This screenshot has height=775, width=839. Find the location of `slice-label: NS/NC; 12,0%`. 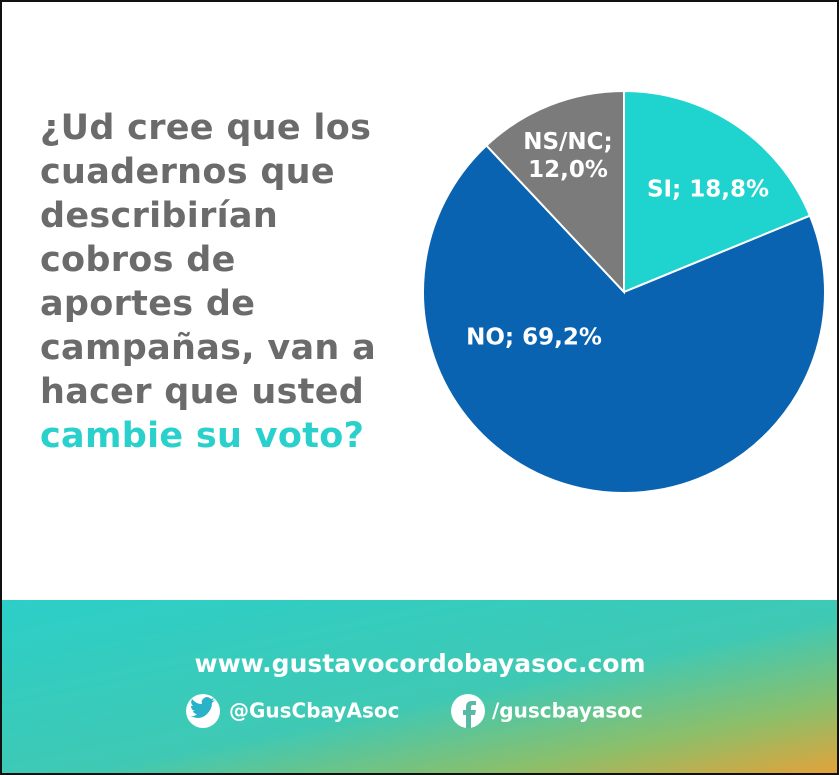

slice-label: NS/NC; 12,0% is located at coordinates (568, 156).